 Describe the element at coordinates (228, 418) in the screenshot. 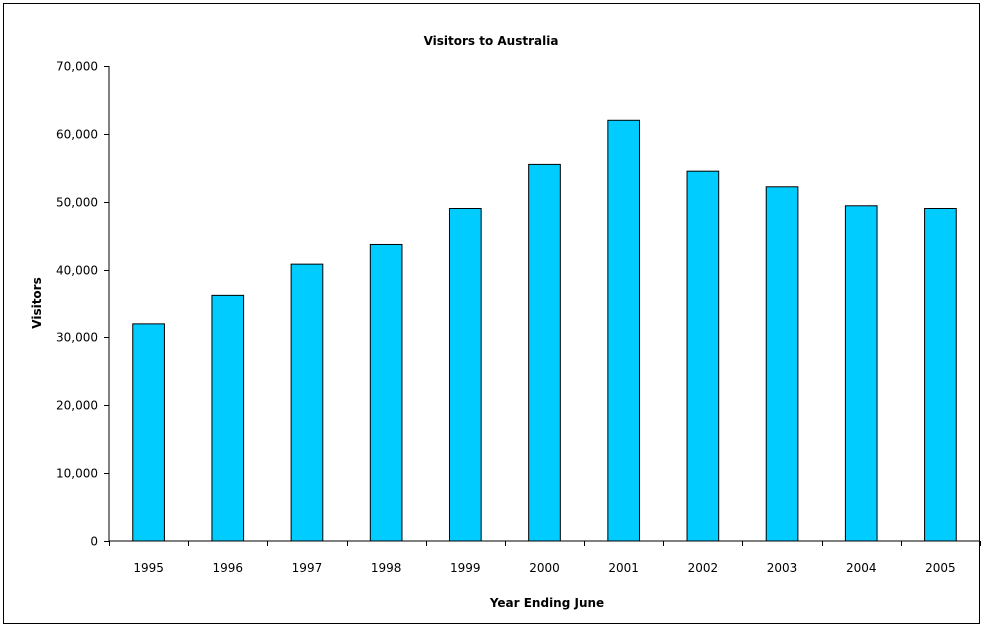

I see `bar-1996` at that location.